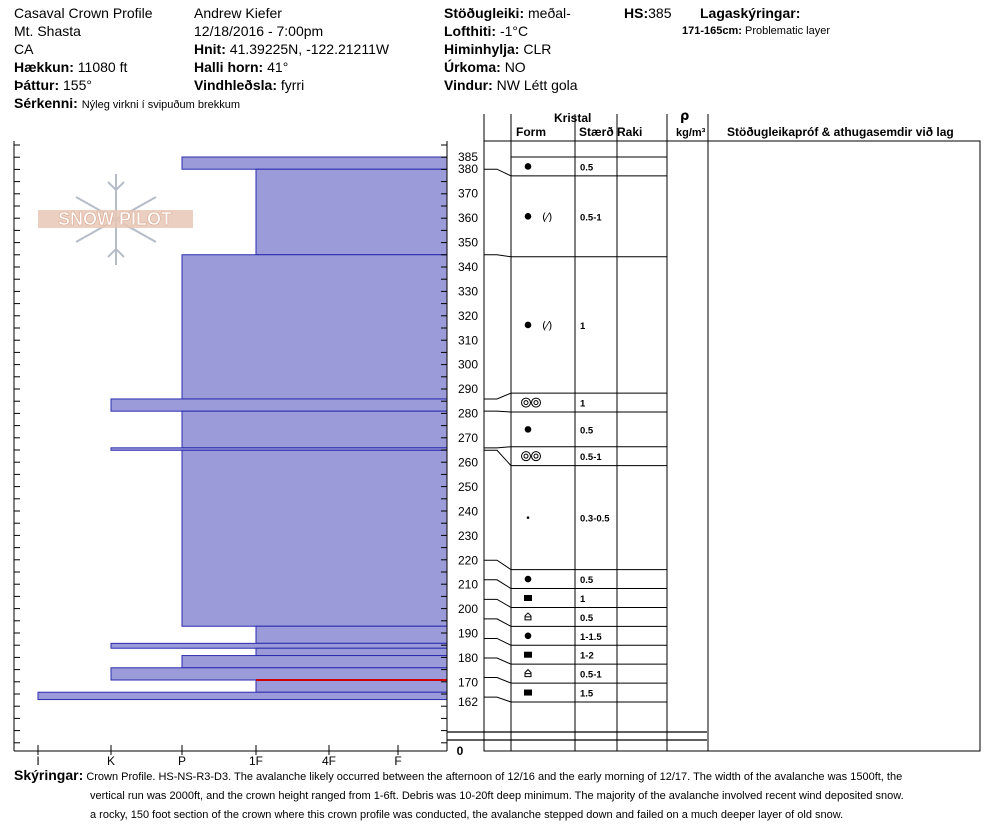 Image resolution: width=994 pixels, height=840 pixels. Describe the element at coordinates (648, 13) in the screenshot. I see `header-hs: HS:385` at that location.